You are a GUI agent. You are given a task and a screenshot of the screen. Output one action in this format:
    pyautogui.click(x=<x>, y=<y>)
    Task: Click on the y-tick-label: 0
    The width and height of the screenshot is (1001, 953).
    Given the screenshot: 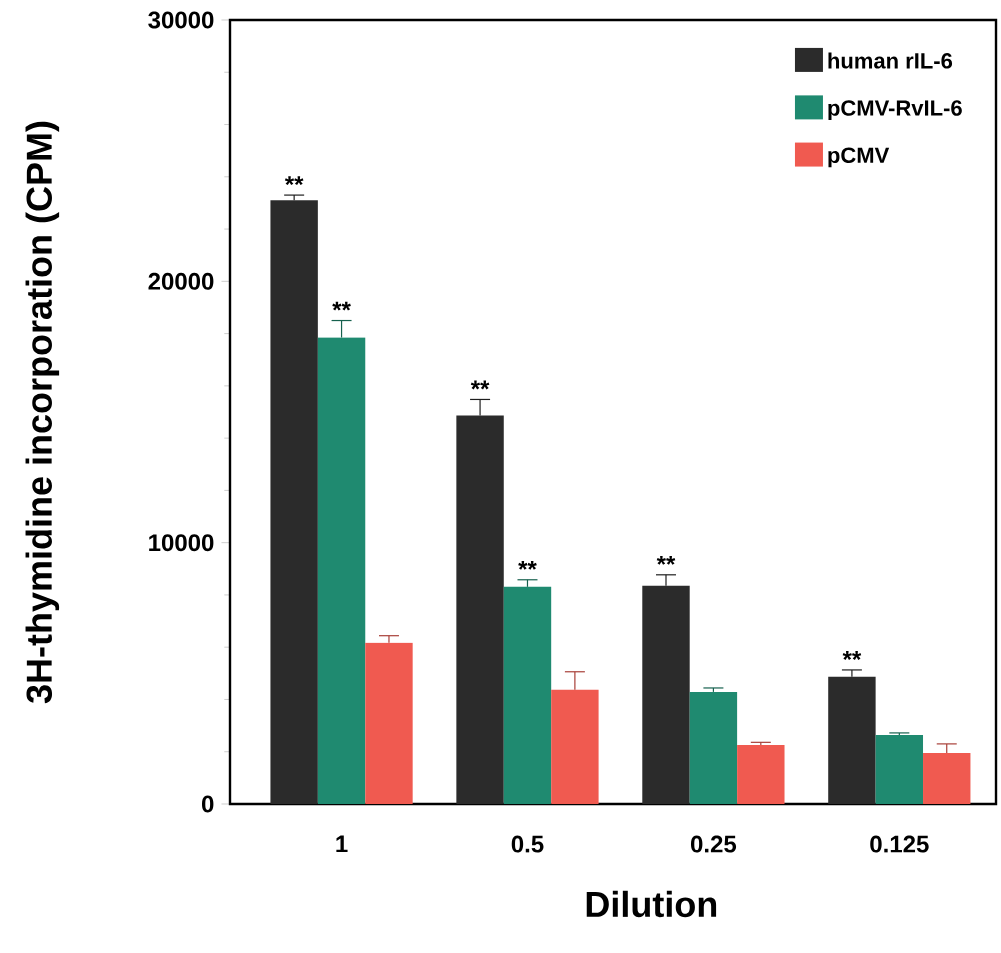 What is the action you would take?
    pyautogui.click(x=207, y=804)
    